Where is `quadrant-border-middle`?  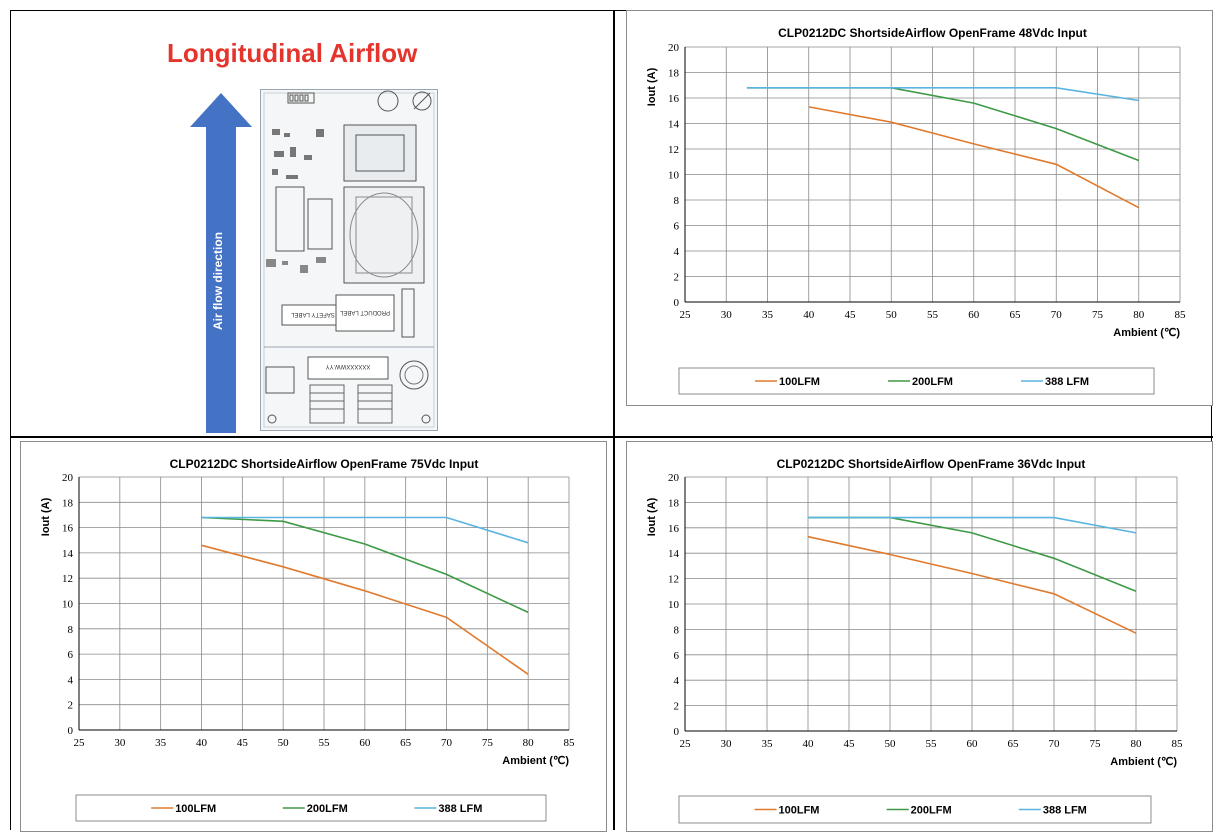
quadrant-border-middle is located at coordinates (614, 420).